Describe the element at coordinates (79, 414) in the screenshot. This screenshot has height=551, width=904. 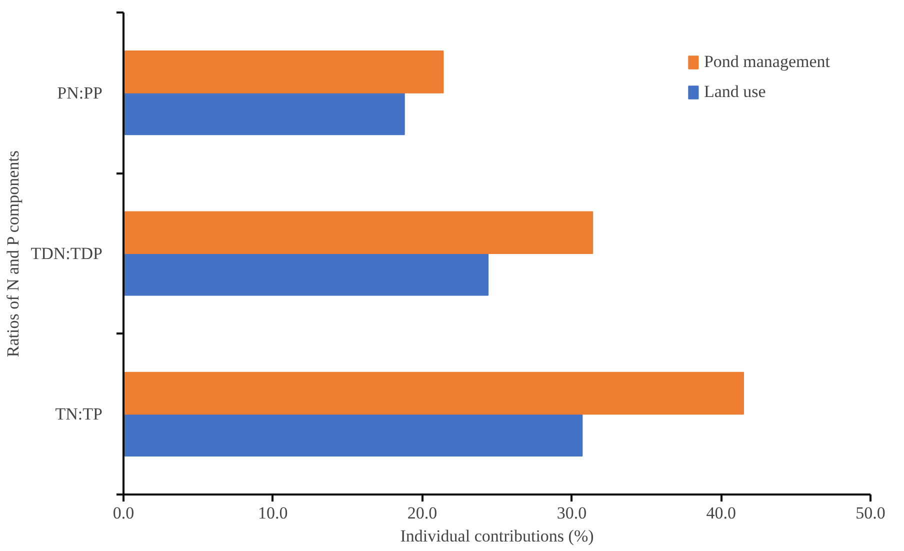
I see `y-tick-label: TN:TP` at that location.